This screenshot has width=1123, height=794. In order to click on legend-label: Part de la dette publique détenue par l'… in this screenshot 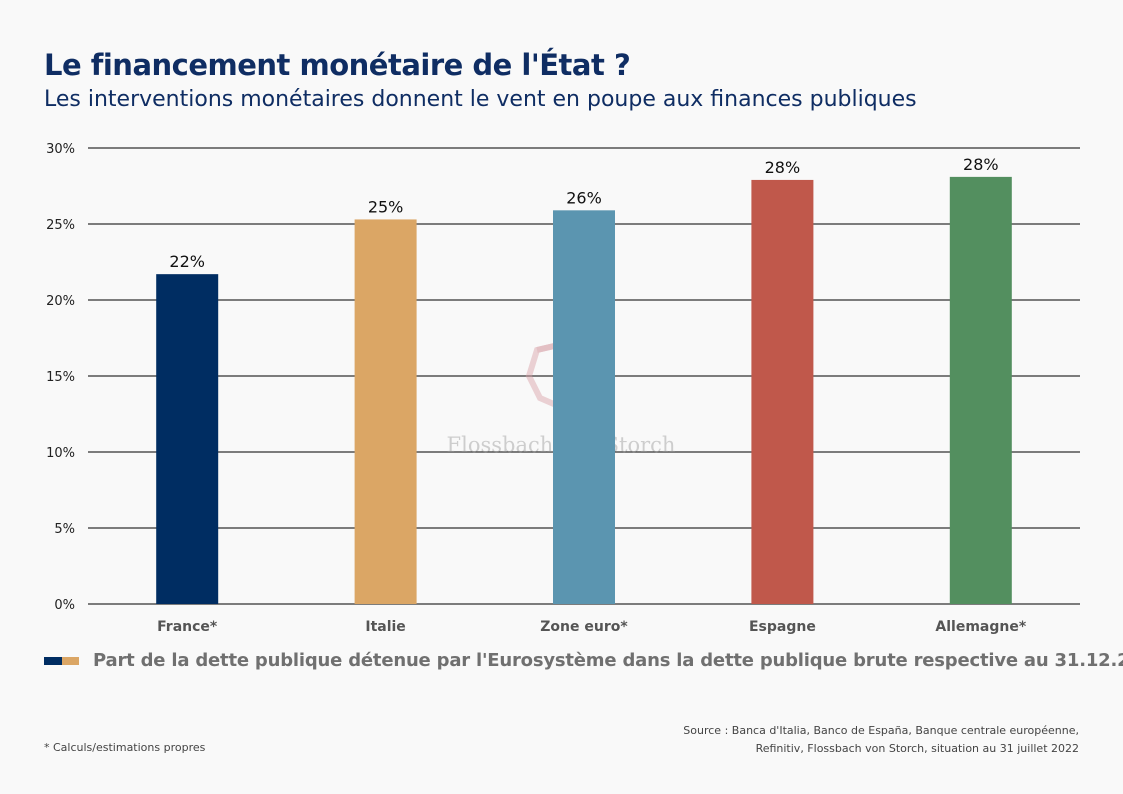, I will do `click(608, 660)`.